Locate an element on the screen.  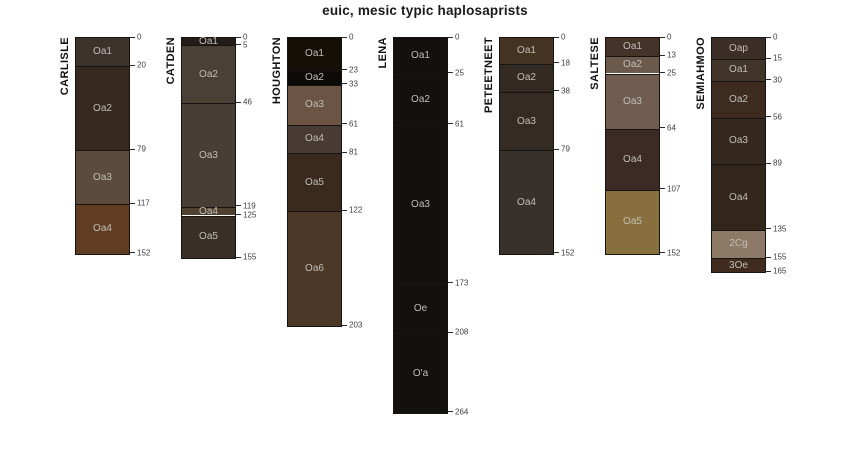
profile-name-label: PETEETNEET is located at coordinates (489, 75).